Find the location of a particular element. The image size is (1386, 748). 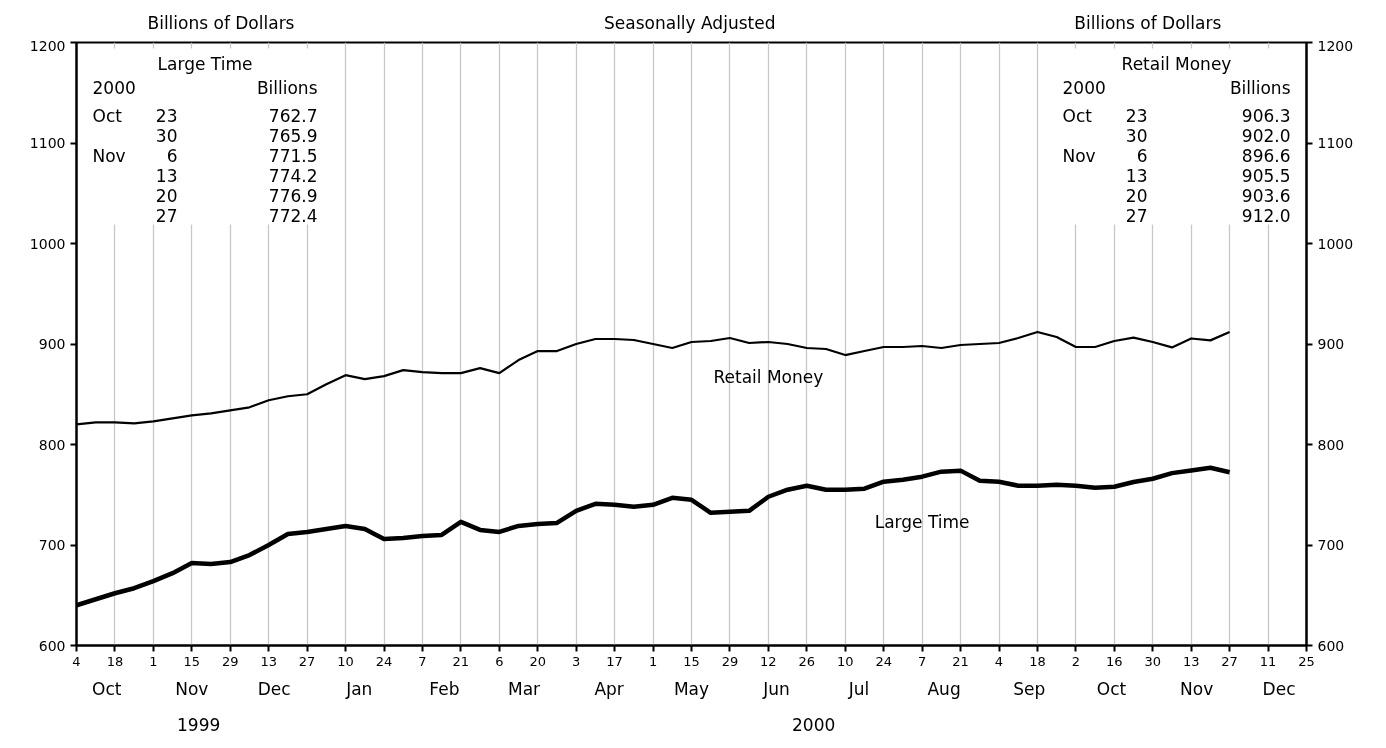

y2-axis-title: Billions of Dollars is located at coordinates (1148, 22).